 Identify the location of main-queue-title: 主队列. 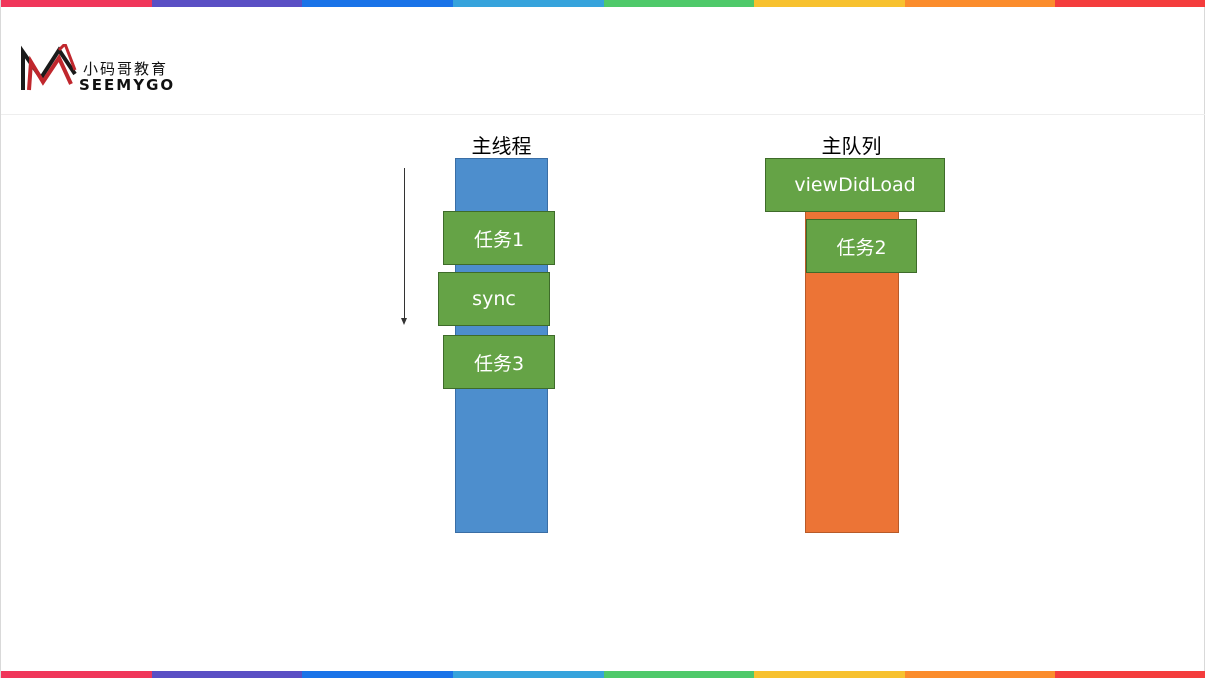
(851, 146).